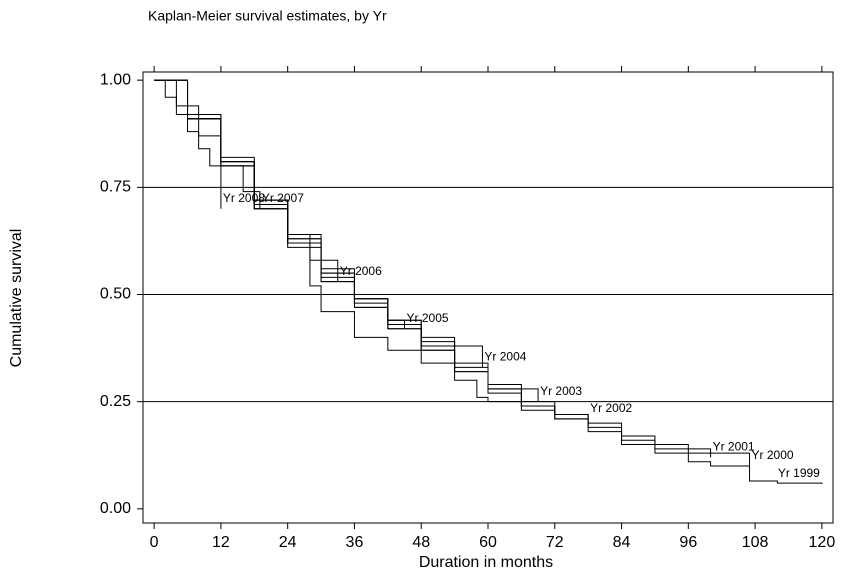  Describe the element at coordinates (267, 16) in the screenshot. I see `chart-title: Kaplan-Meier survival estimates, by Yr` at that location.